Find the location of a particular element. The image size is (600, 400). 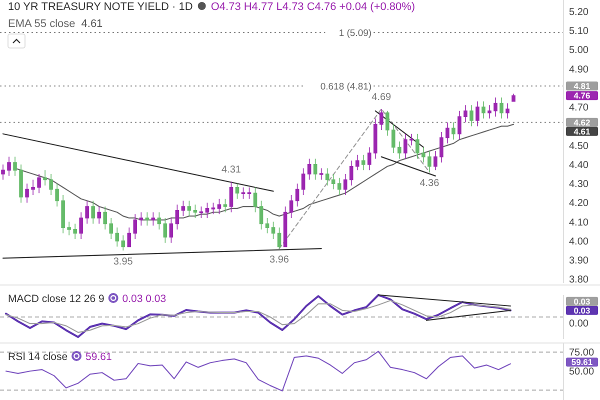

y-tick-label: 5.10 is located at coordinates (579, 32).